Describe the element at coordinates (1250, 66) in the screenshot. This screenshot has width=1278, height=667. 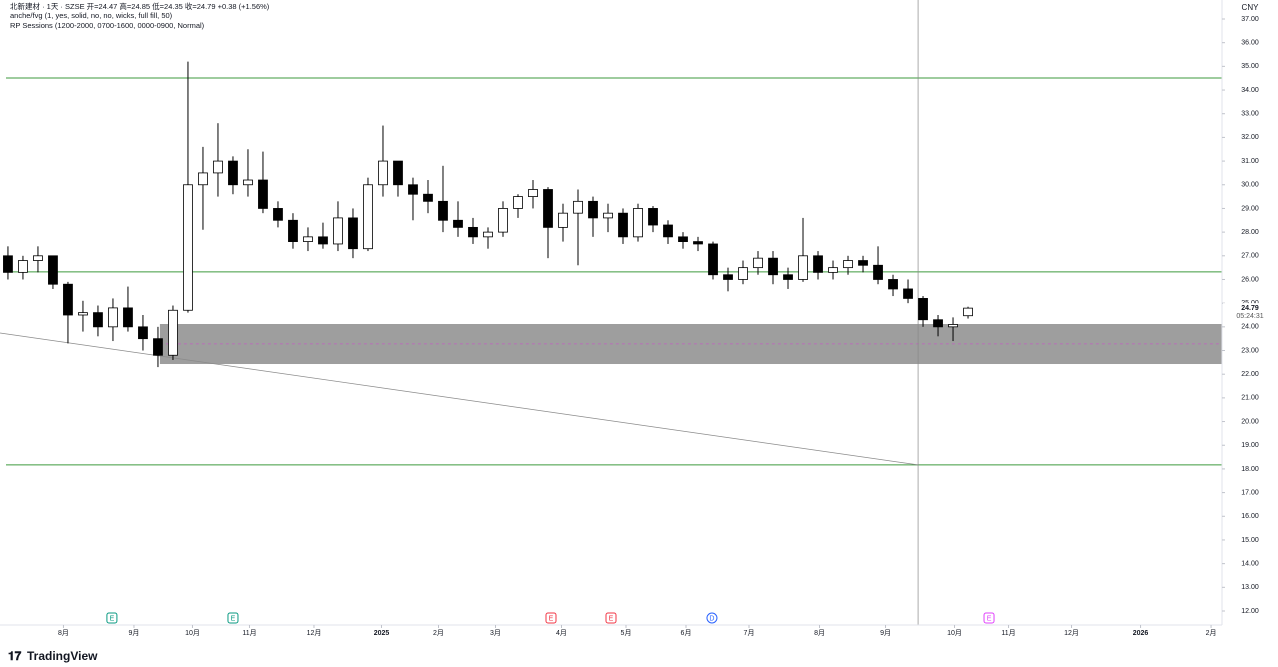
I see `y-tick-label: 35.00` at that location.